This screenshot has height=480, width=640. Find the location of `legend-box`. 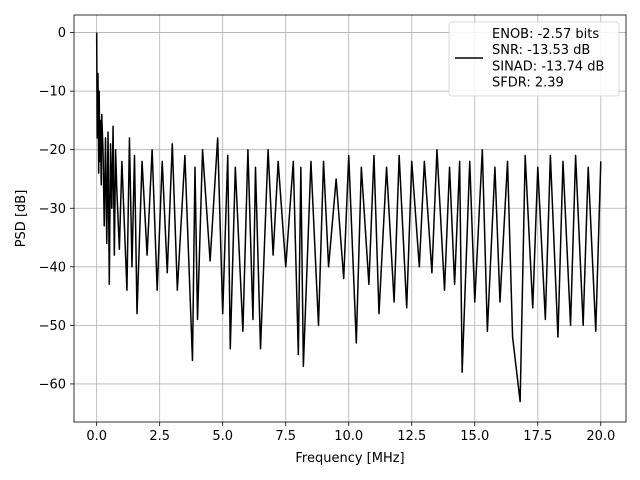

legend-box is located at coordinates (534, 59).